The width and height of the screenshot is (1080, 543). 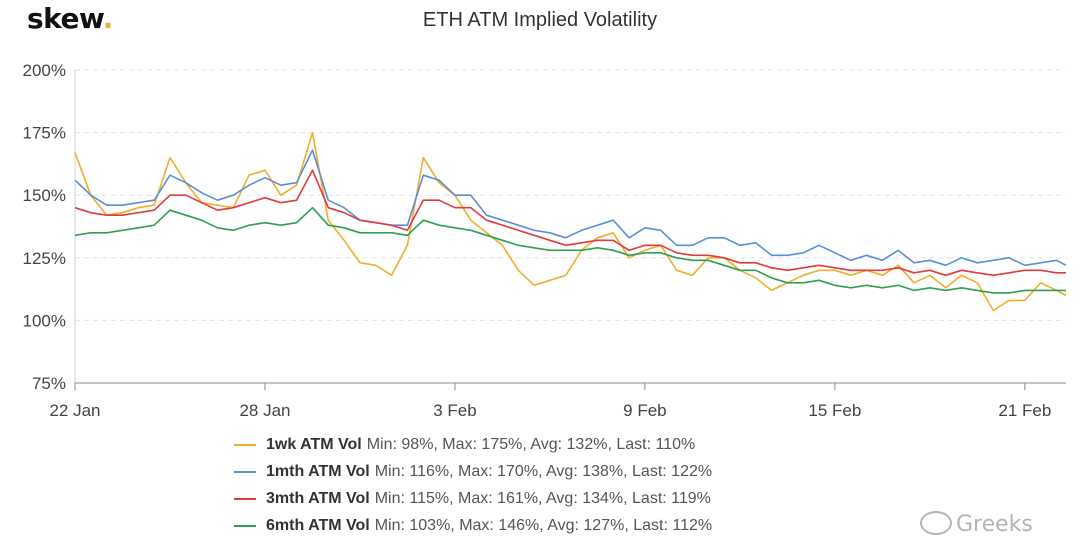 I want to click on legend-series-name: 6mth ATM Vol, so click(x=318, y=525).